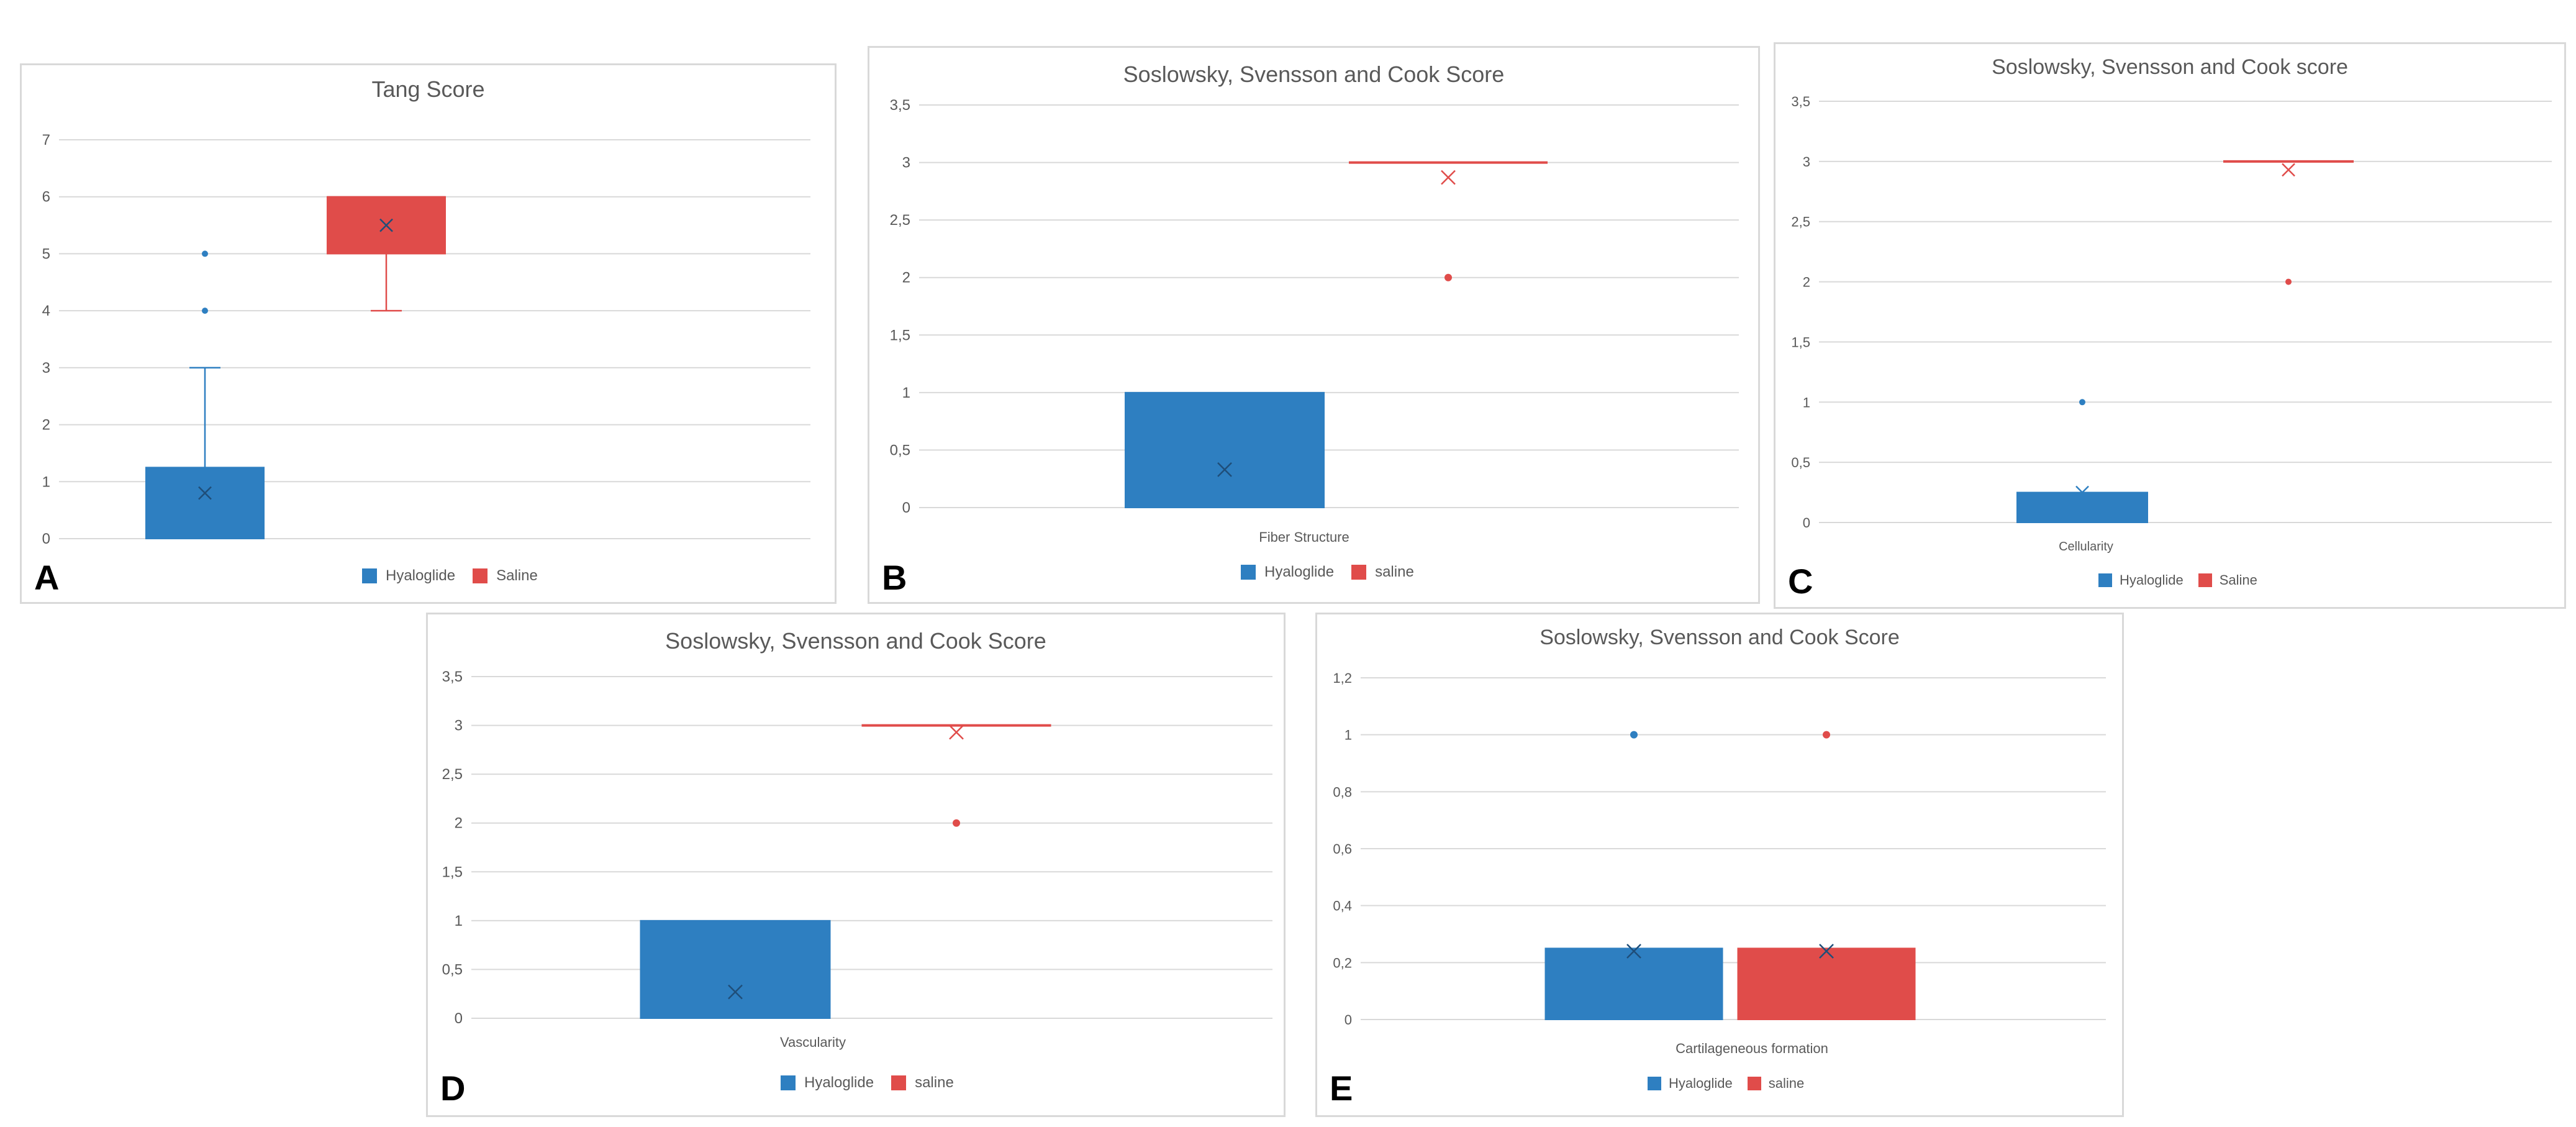 The width and height of the screenshot is (2576, 1127). I want to click on y-tick-label-d: 1, so click(459, 921).